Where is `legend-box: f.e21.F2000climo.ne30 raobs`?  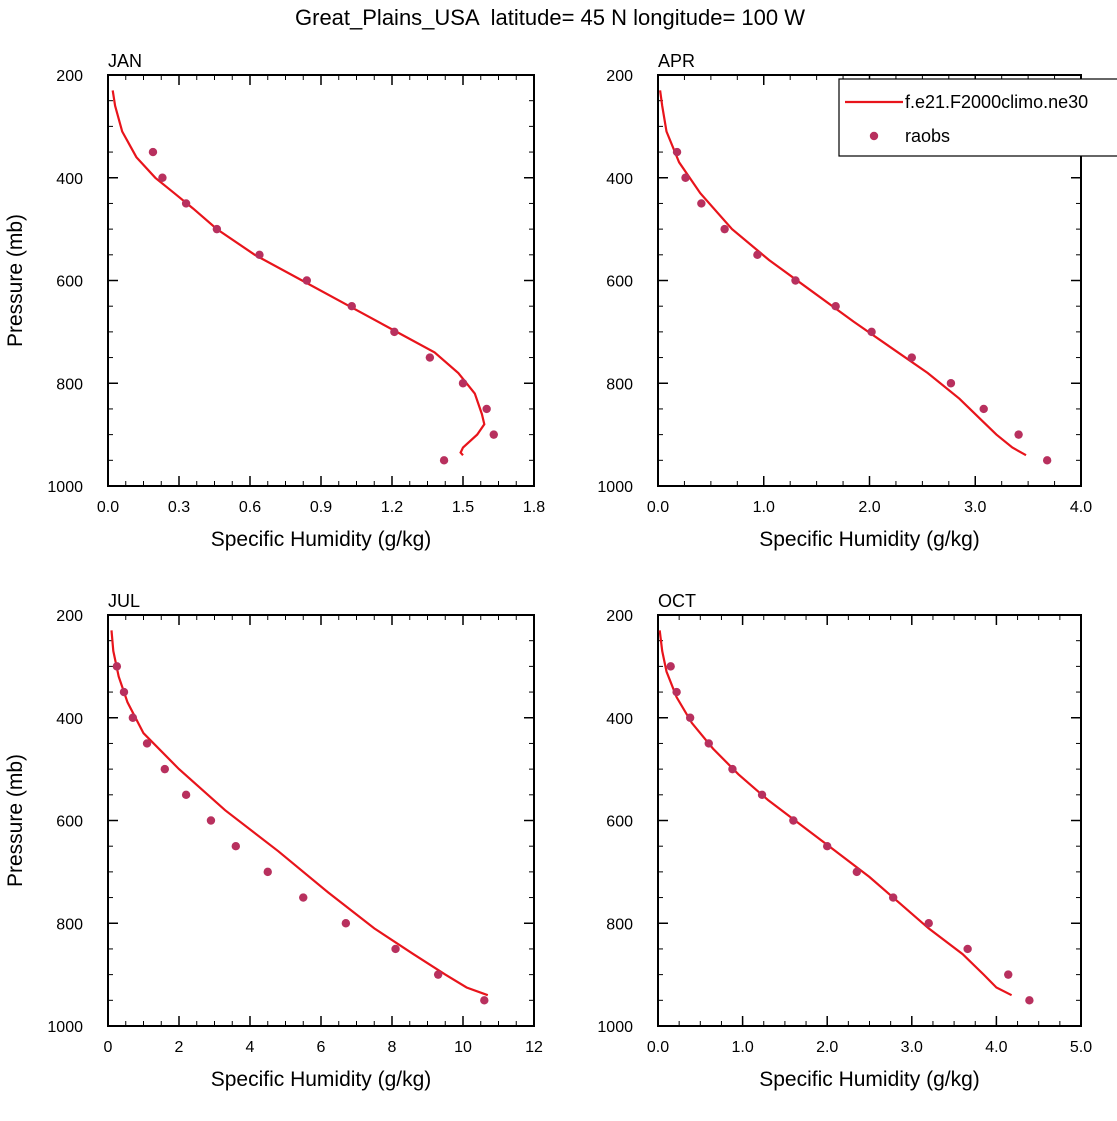 legend-box: f.e21.F2000climo.ne30 raobs is located at coordinates (977, 117).